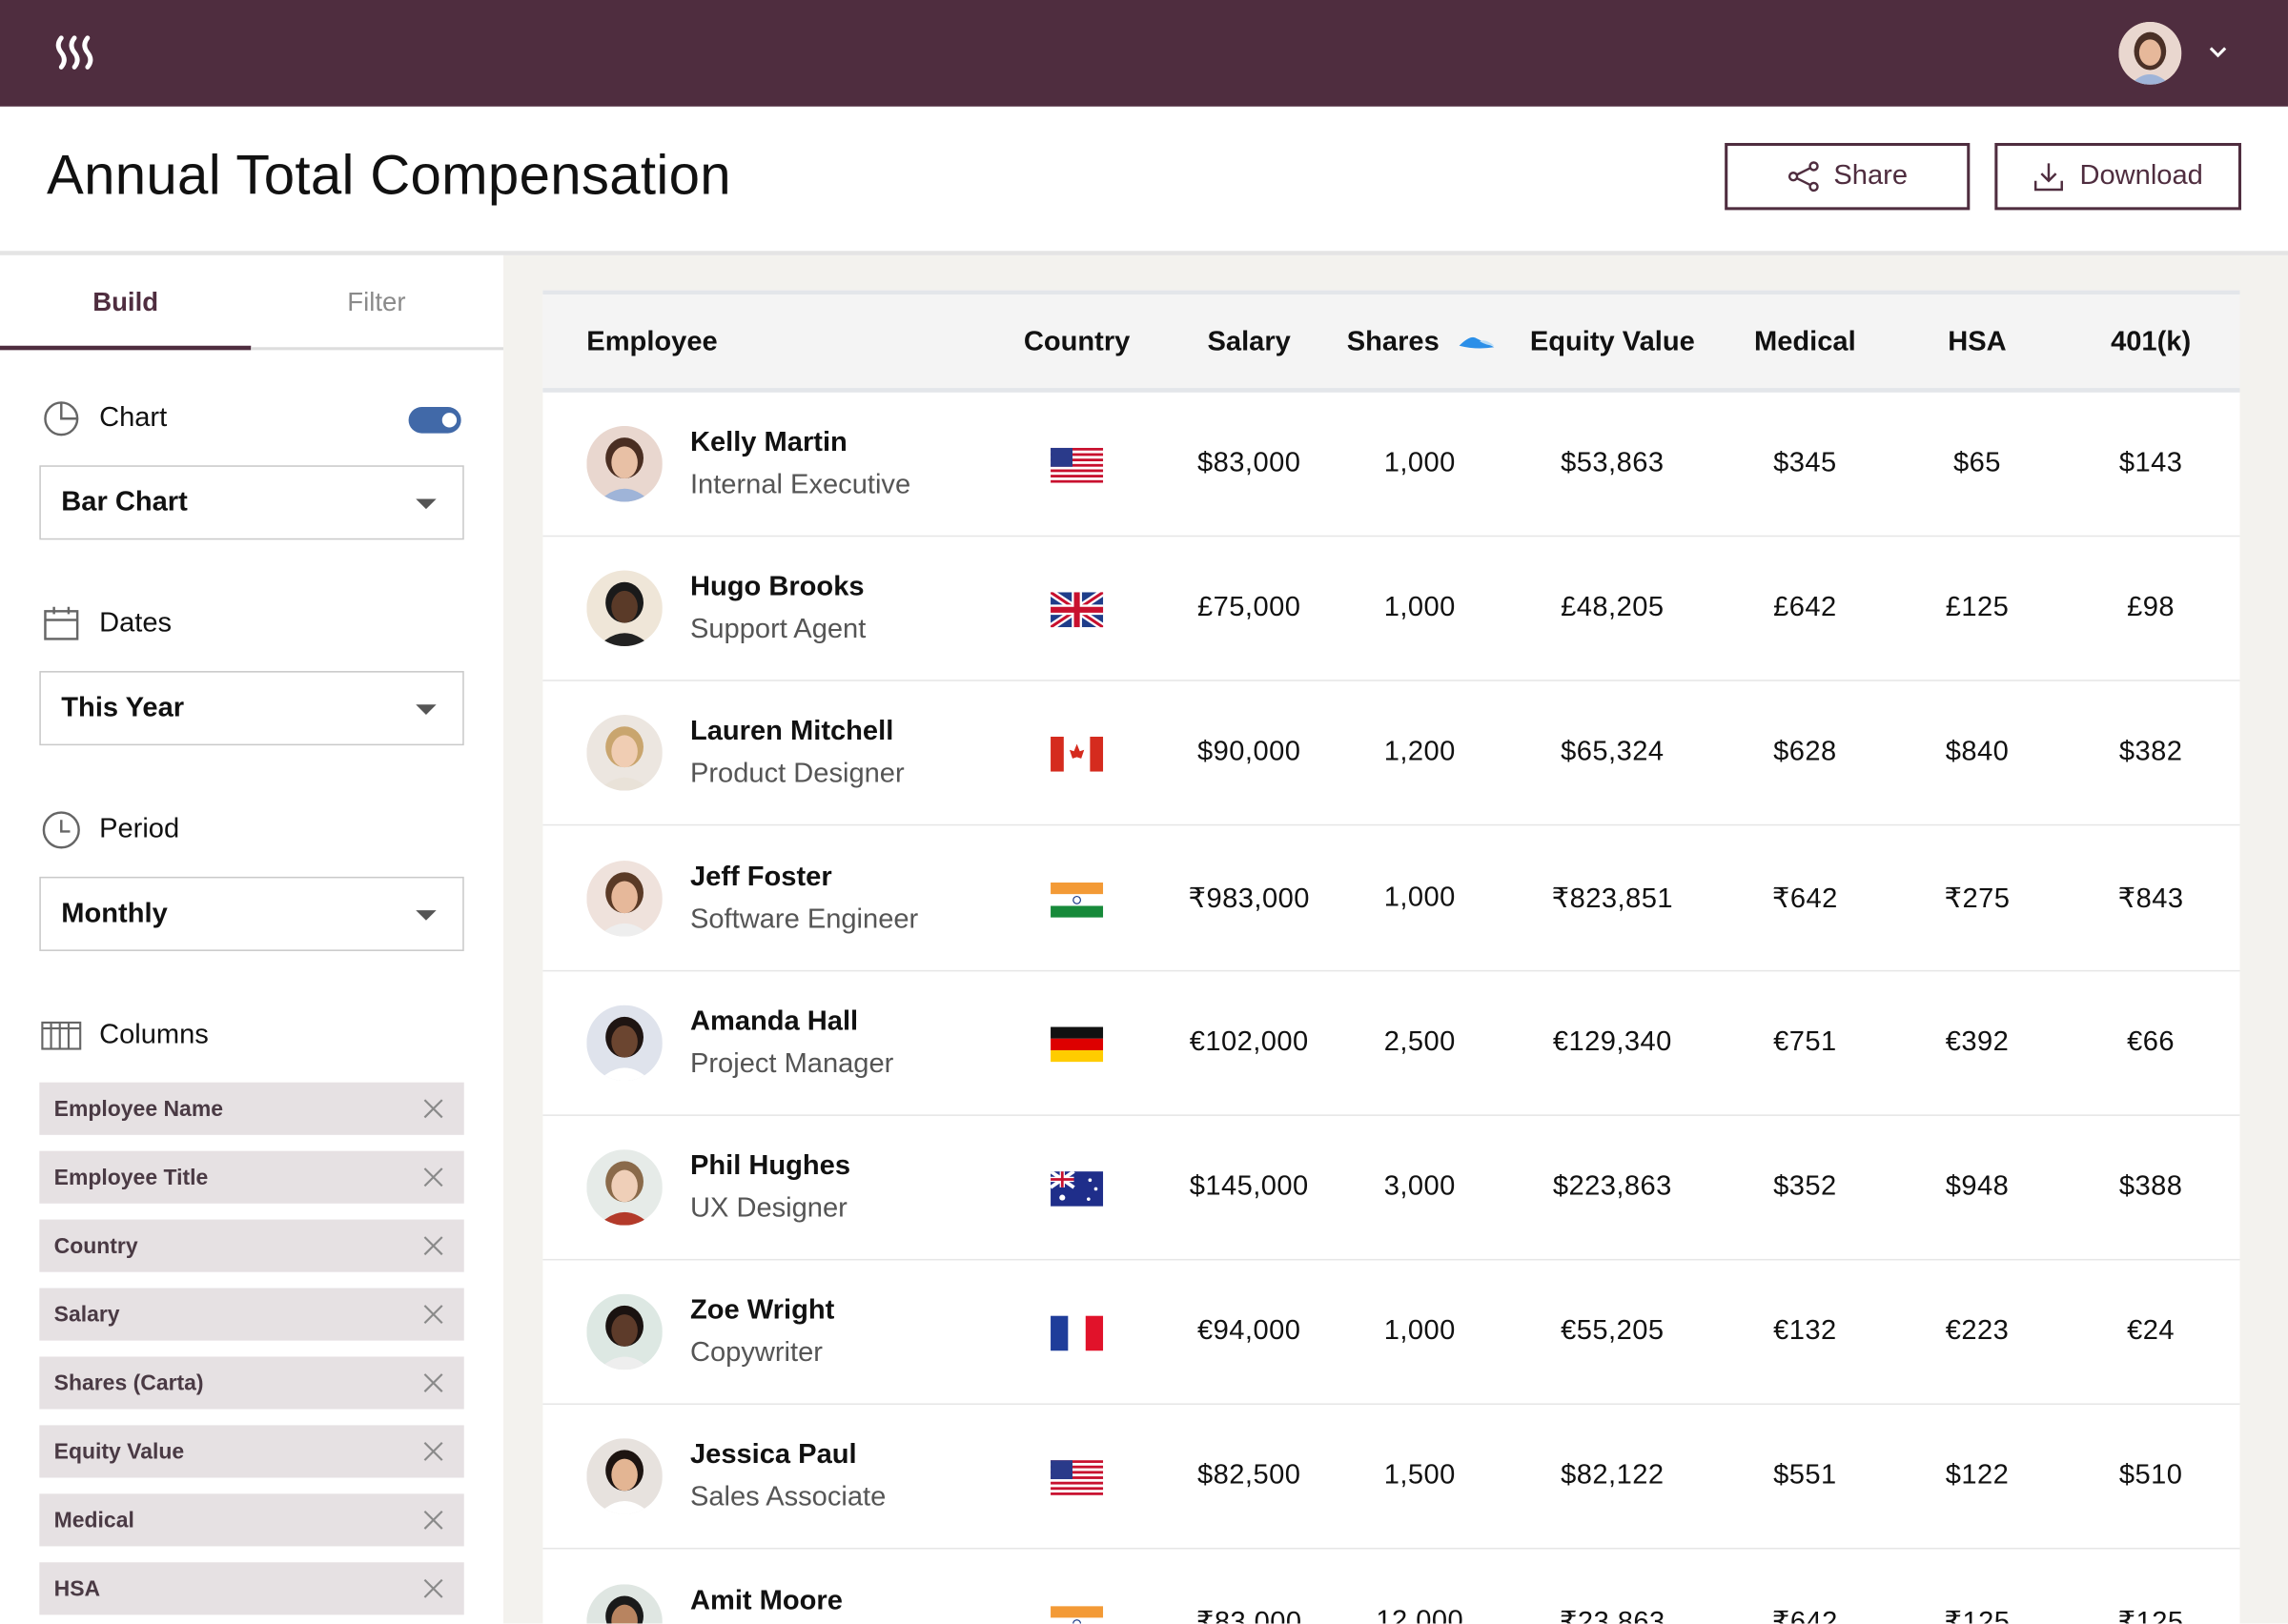  What do you see at coordinates (760, 877) in the screenshot?
I see `employee-name: Jeff Foster` at bounding box center [760, 877].